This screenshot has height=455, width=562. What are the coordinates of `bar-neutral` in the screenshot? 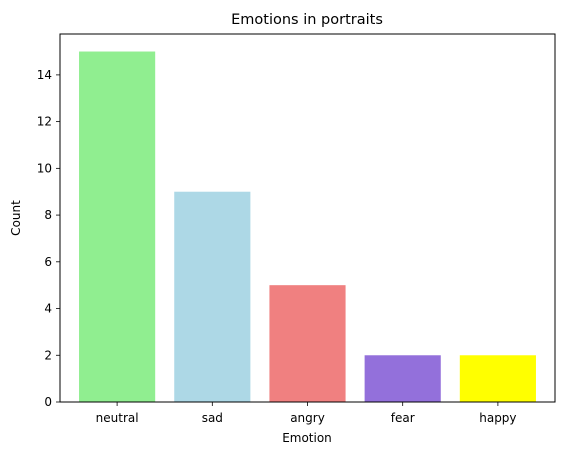 It's located at (117, 227).